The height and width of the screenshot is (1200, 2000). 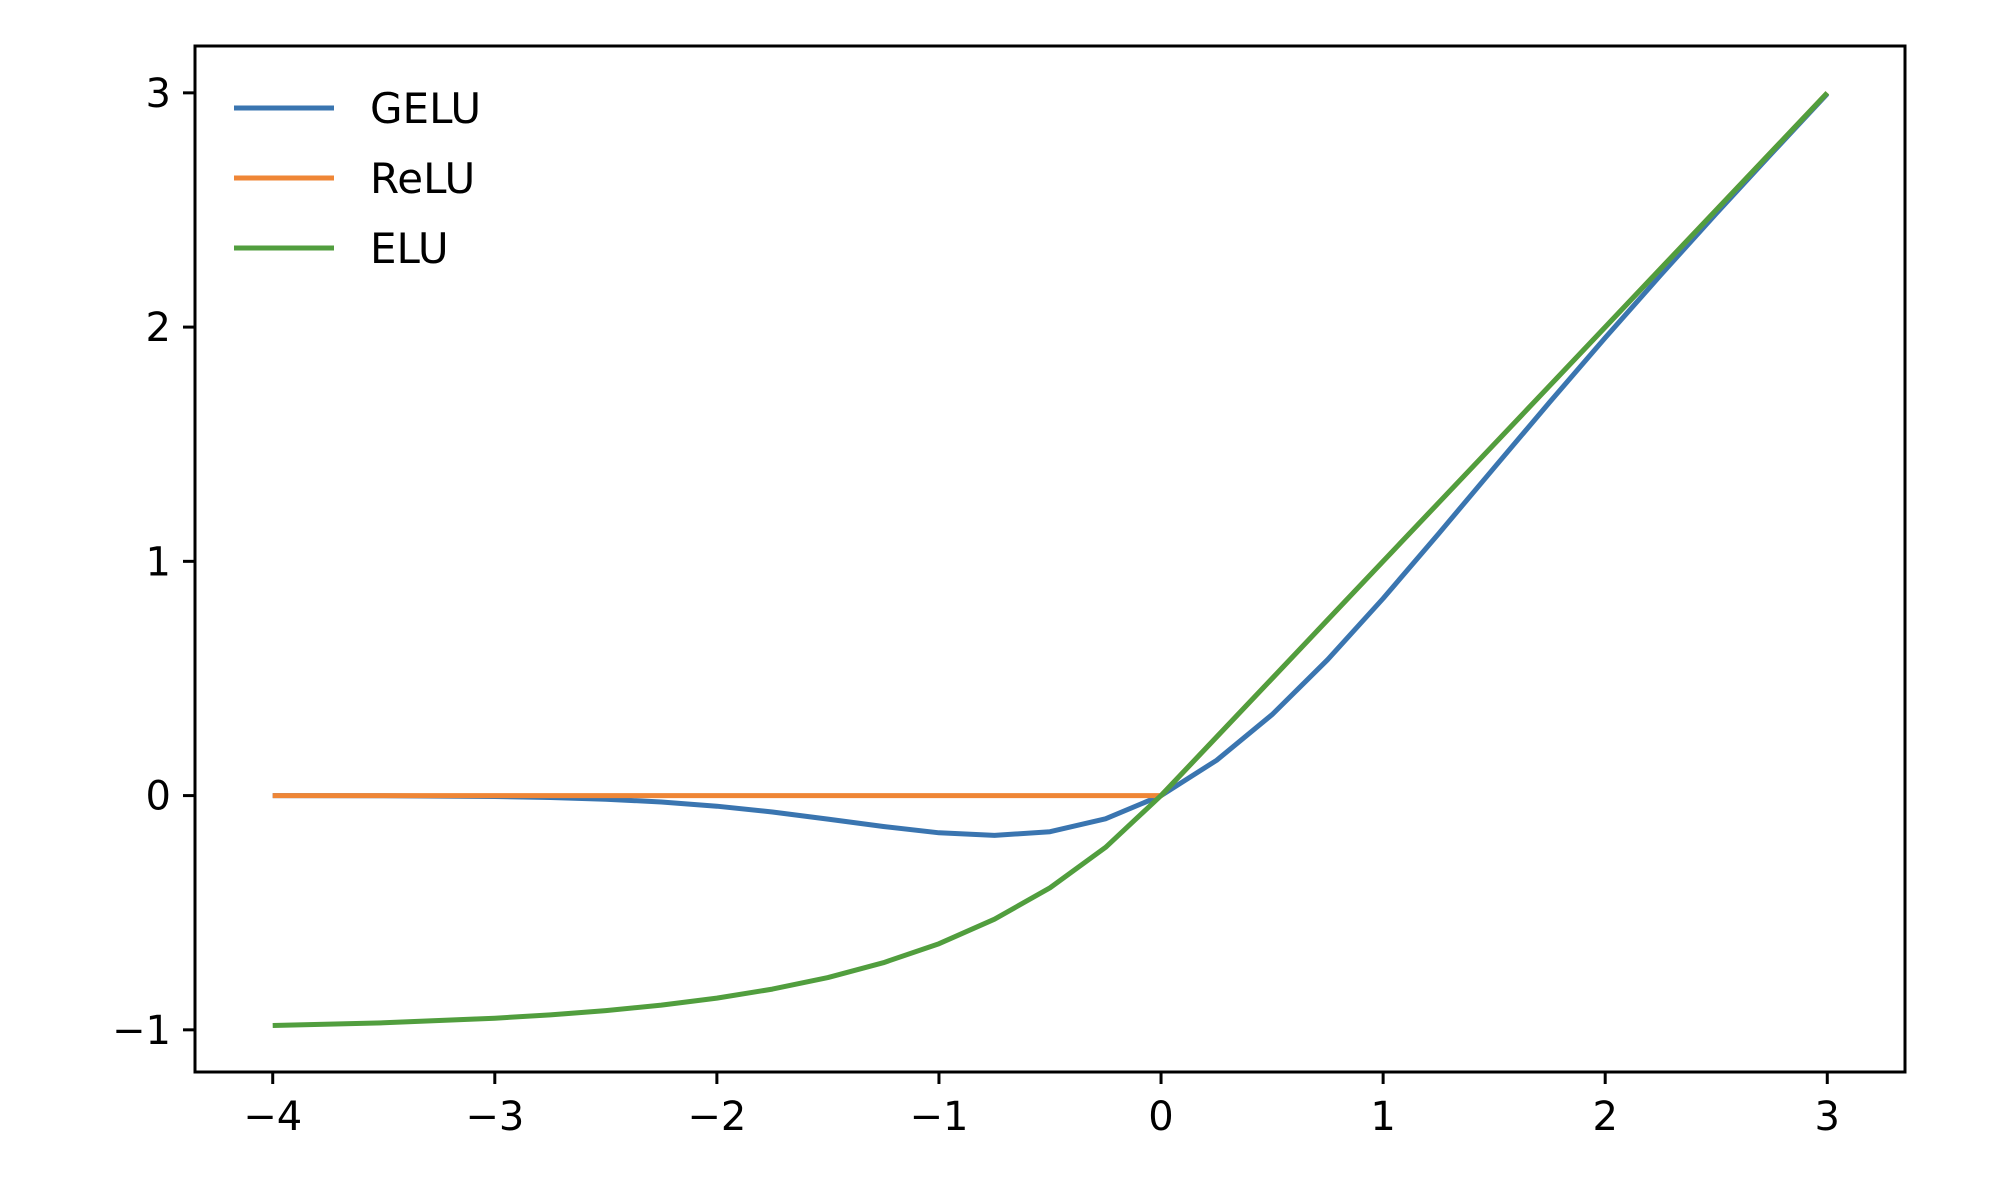 I want to click on y-tick-label: −1, so click(x=141, y=1031).